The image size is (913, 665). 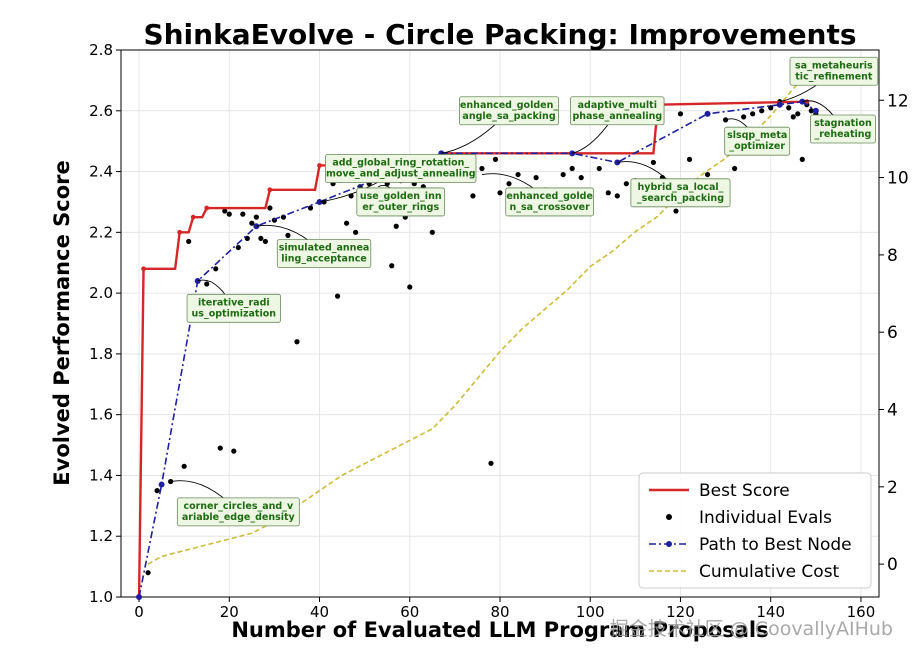 I want to click on y-axis-label: Evolved Performance Score, so click(x=62, y=322).